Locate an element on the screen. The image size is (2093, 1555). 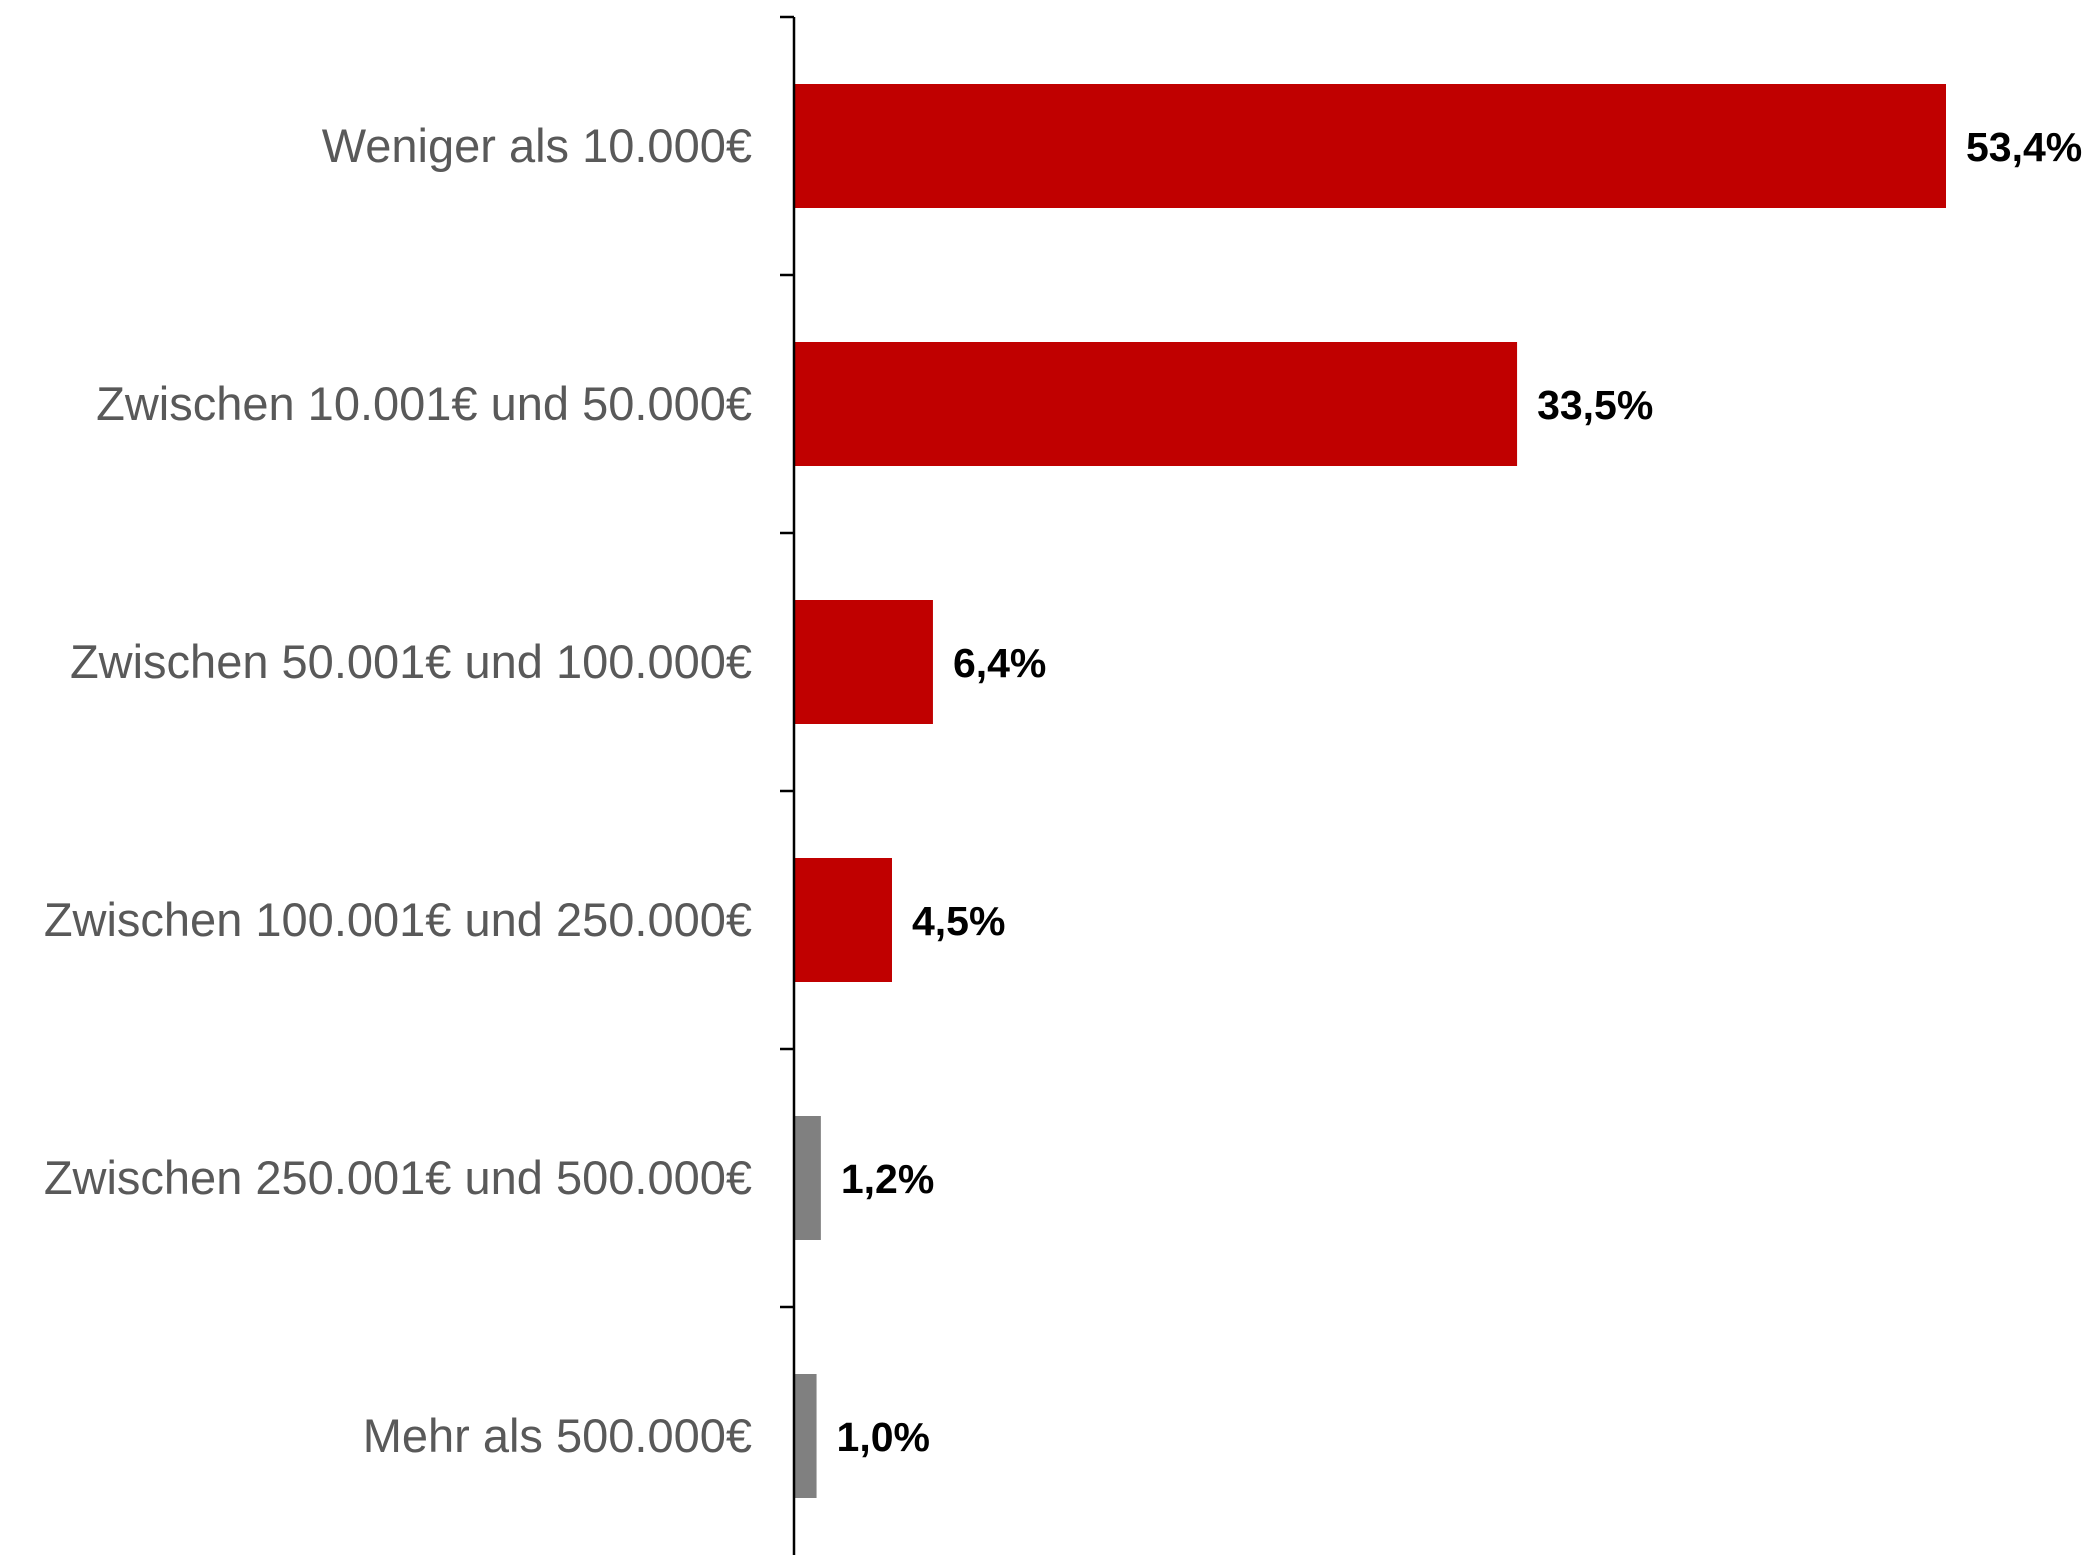
data-label: 53,4% is located at coordinates (2024, 147).